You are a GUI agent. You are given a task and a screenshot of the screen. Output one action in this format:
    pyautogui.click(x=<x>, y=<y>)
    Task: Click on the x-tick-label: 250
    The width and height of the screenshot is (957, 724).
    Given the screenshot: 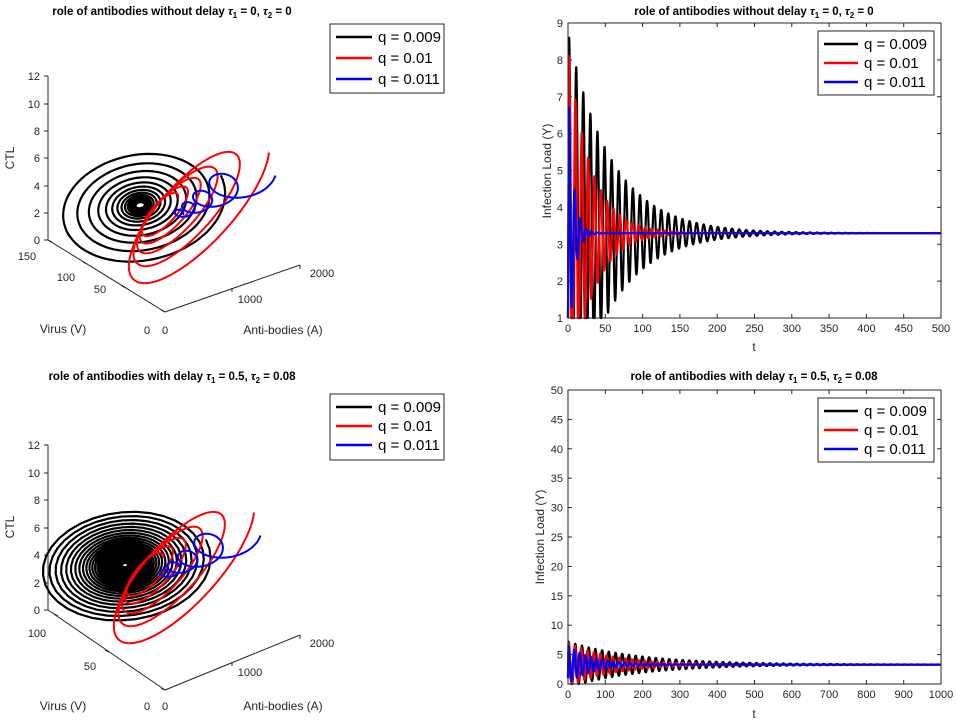 What is the action you would take?
    pyautogui.click(x=754, y=329)
    